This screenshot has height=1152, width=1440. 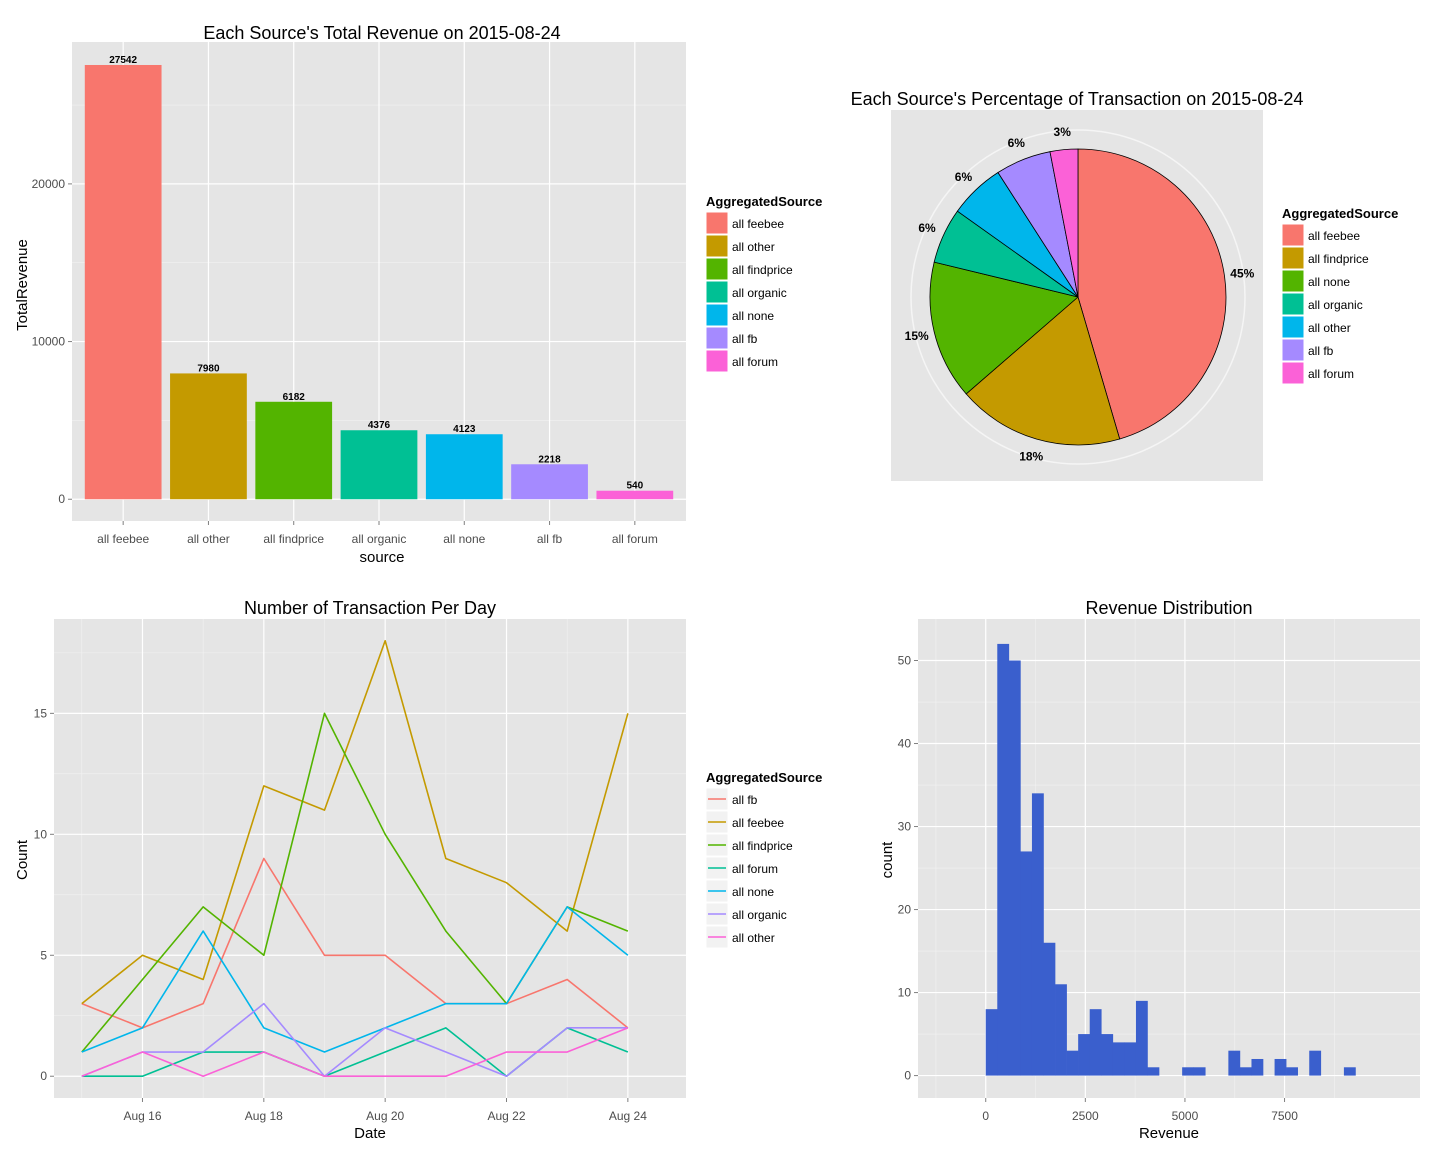 I want to click on revenue-x-tick-label: all feebee, so click(x=123, y=539).